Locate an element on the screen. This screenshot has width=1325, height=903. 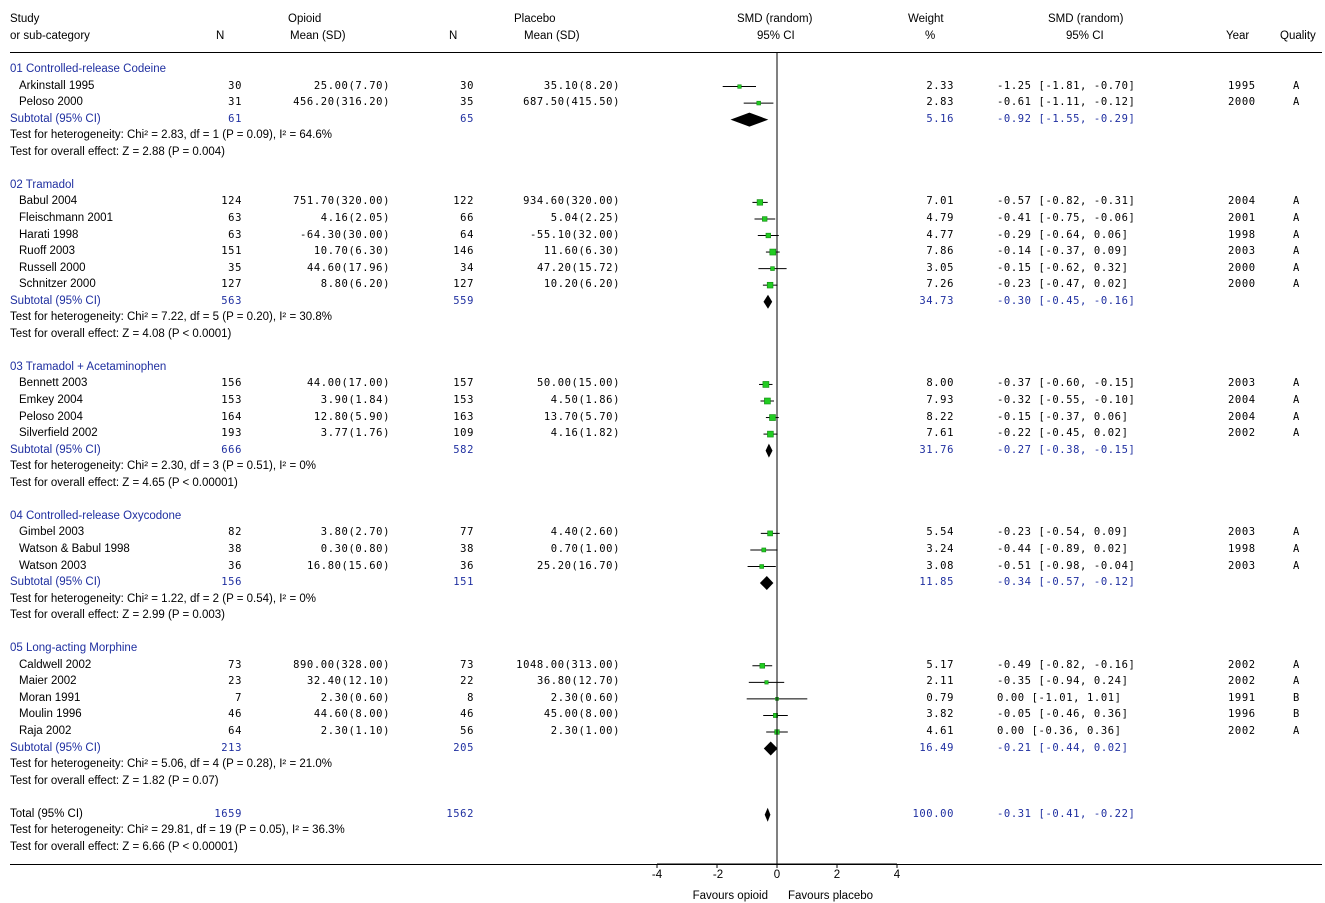
subtotal-placebo-n: 559 is located at coordinates (463, 300).